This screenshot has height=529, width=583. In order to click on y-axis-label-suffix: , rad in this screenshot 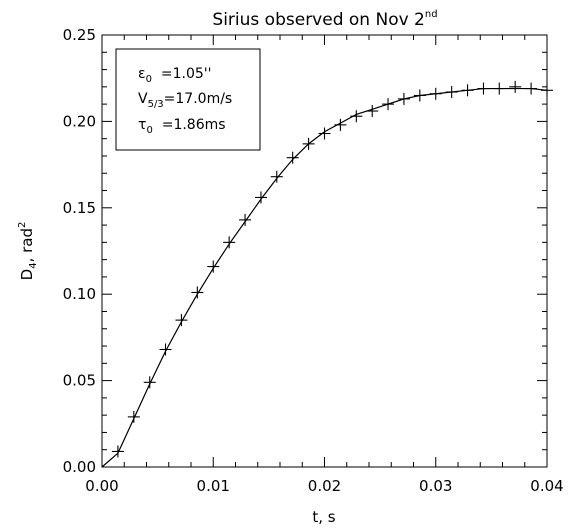, I will do `click(27, 245)`.